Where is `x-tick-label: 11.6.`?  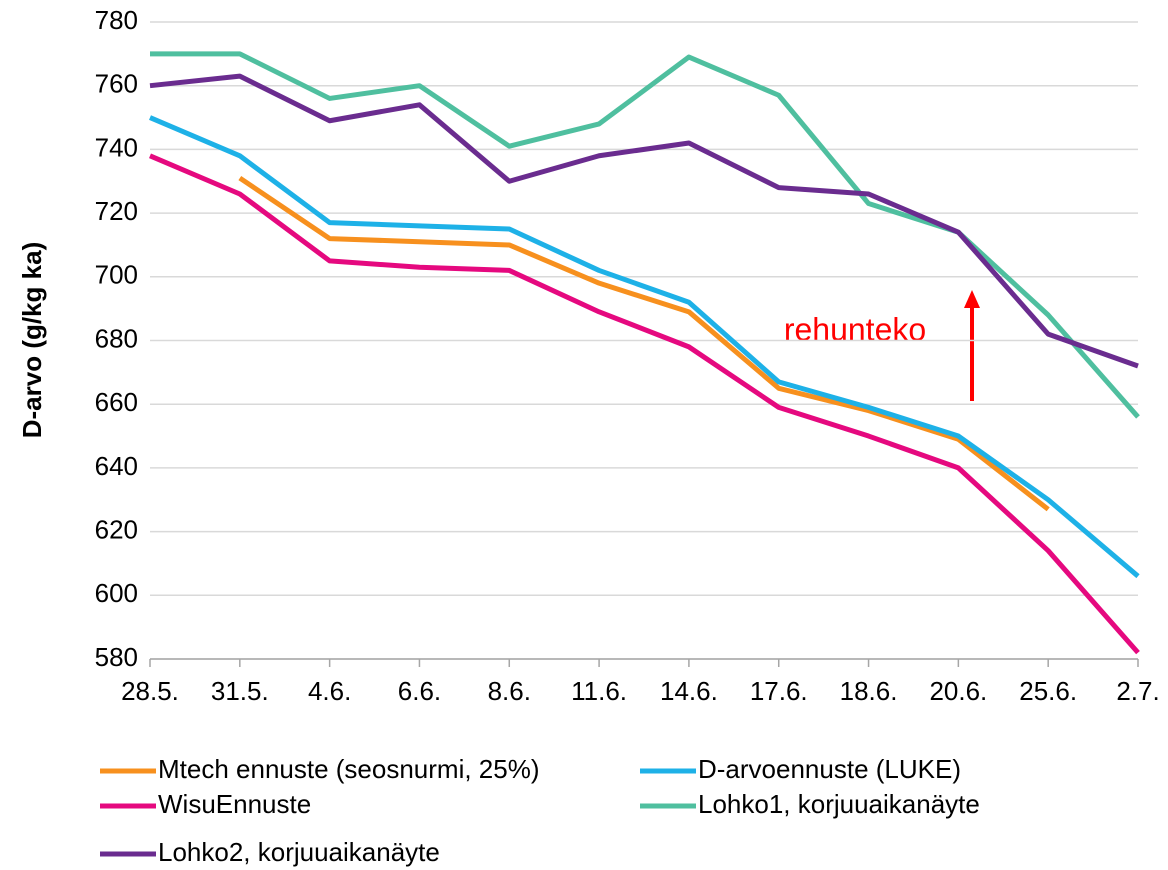
x-tick-label: 11.6. is located at coordinates (599, 691).